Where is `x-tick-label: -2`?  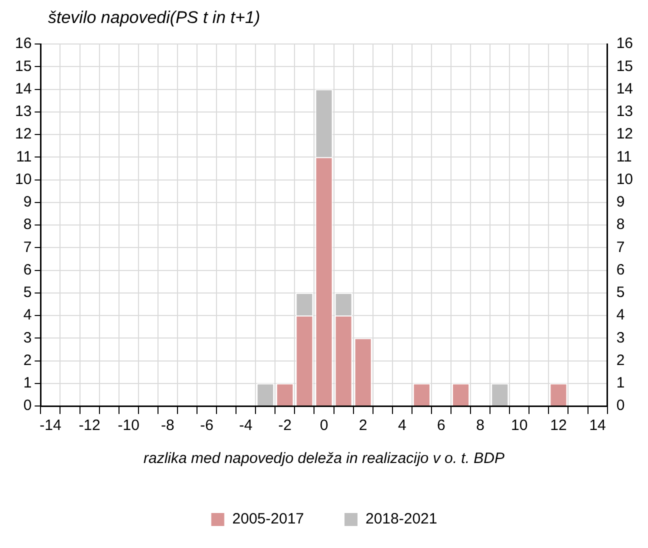
x-tick-label: -2 is located at coordinates (285, 425).